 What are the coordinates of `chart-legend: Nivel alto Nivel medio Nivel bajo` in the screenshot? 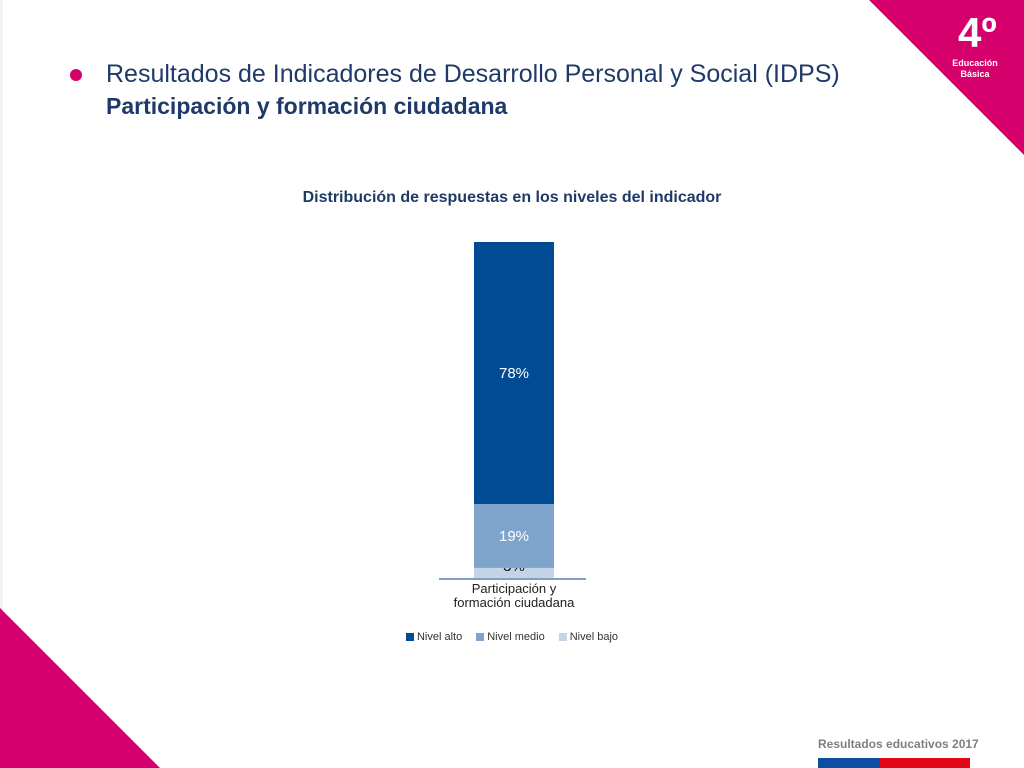 It's located at (512, 637).